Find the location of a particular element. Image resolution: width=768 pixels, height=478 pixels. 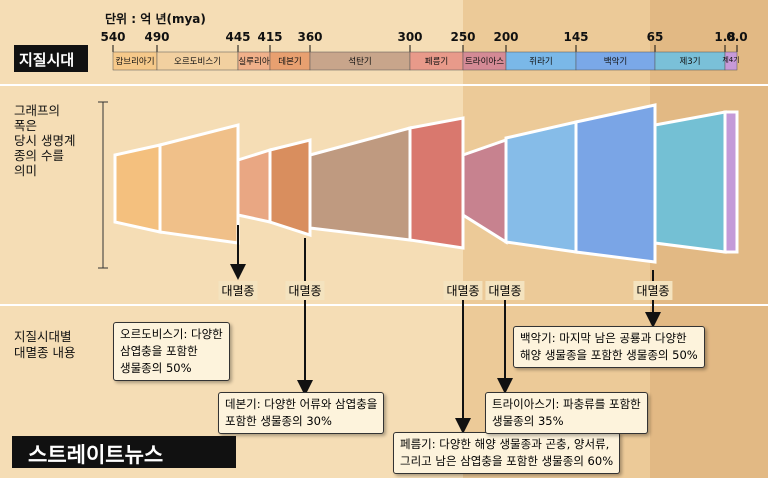

tick-label: 490 is located at coordinates (157, 37).